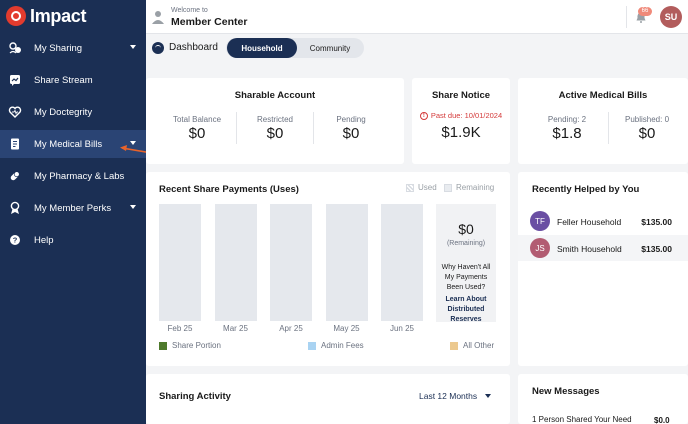 This screenshot has height=424, width=688. I want to click on sidebar-item-share-stream: Share Stream, so click(73, 80).